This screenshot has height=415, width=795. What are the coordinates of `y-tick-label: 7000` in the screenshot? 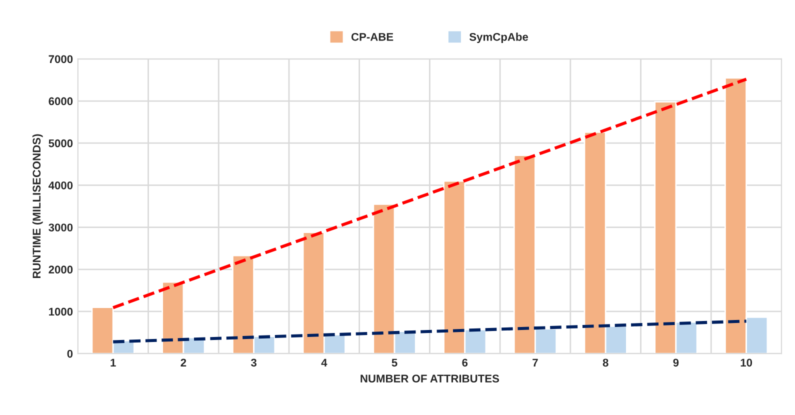 It's located at (60, 59).